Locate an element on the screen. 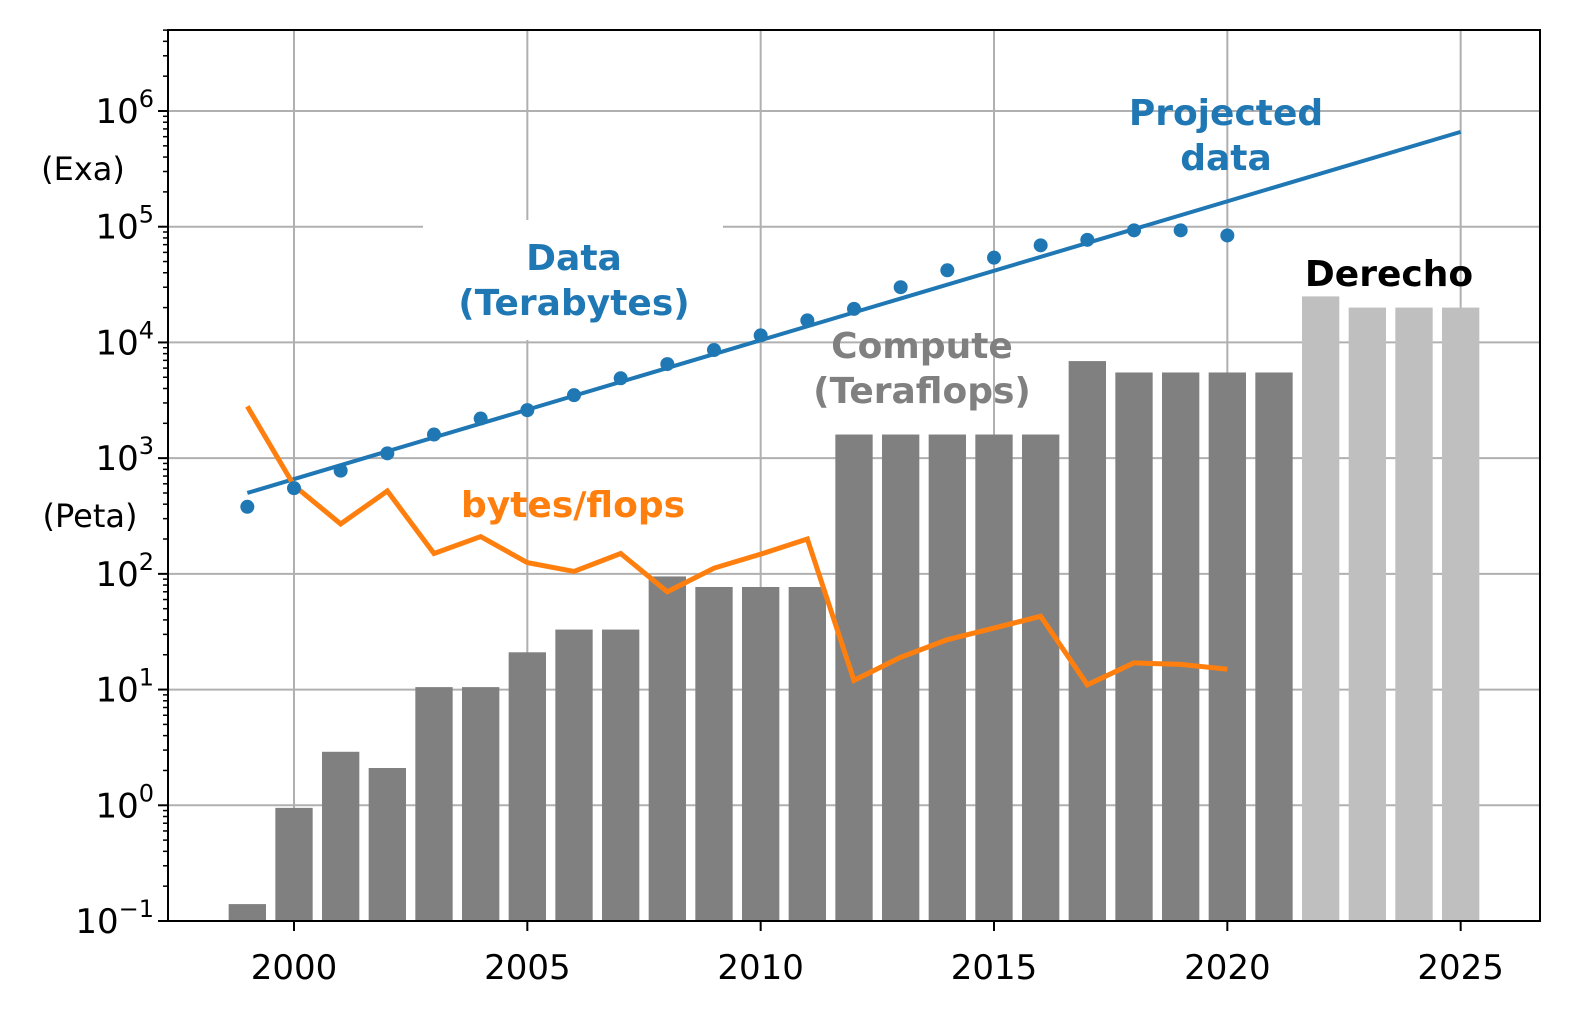  x-tick-label: 2015 is located at coordinates (994, 968).